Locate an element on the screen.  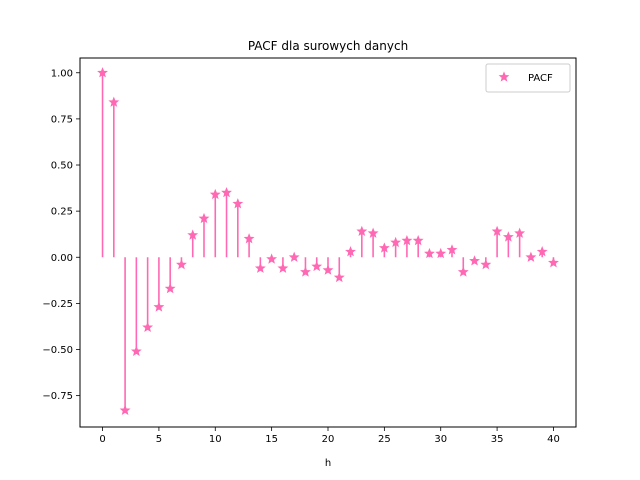
y-tick-label: −0.25 is located at coordinates (57, 304).